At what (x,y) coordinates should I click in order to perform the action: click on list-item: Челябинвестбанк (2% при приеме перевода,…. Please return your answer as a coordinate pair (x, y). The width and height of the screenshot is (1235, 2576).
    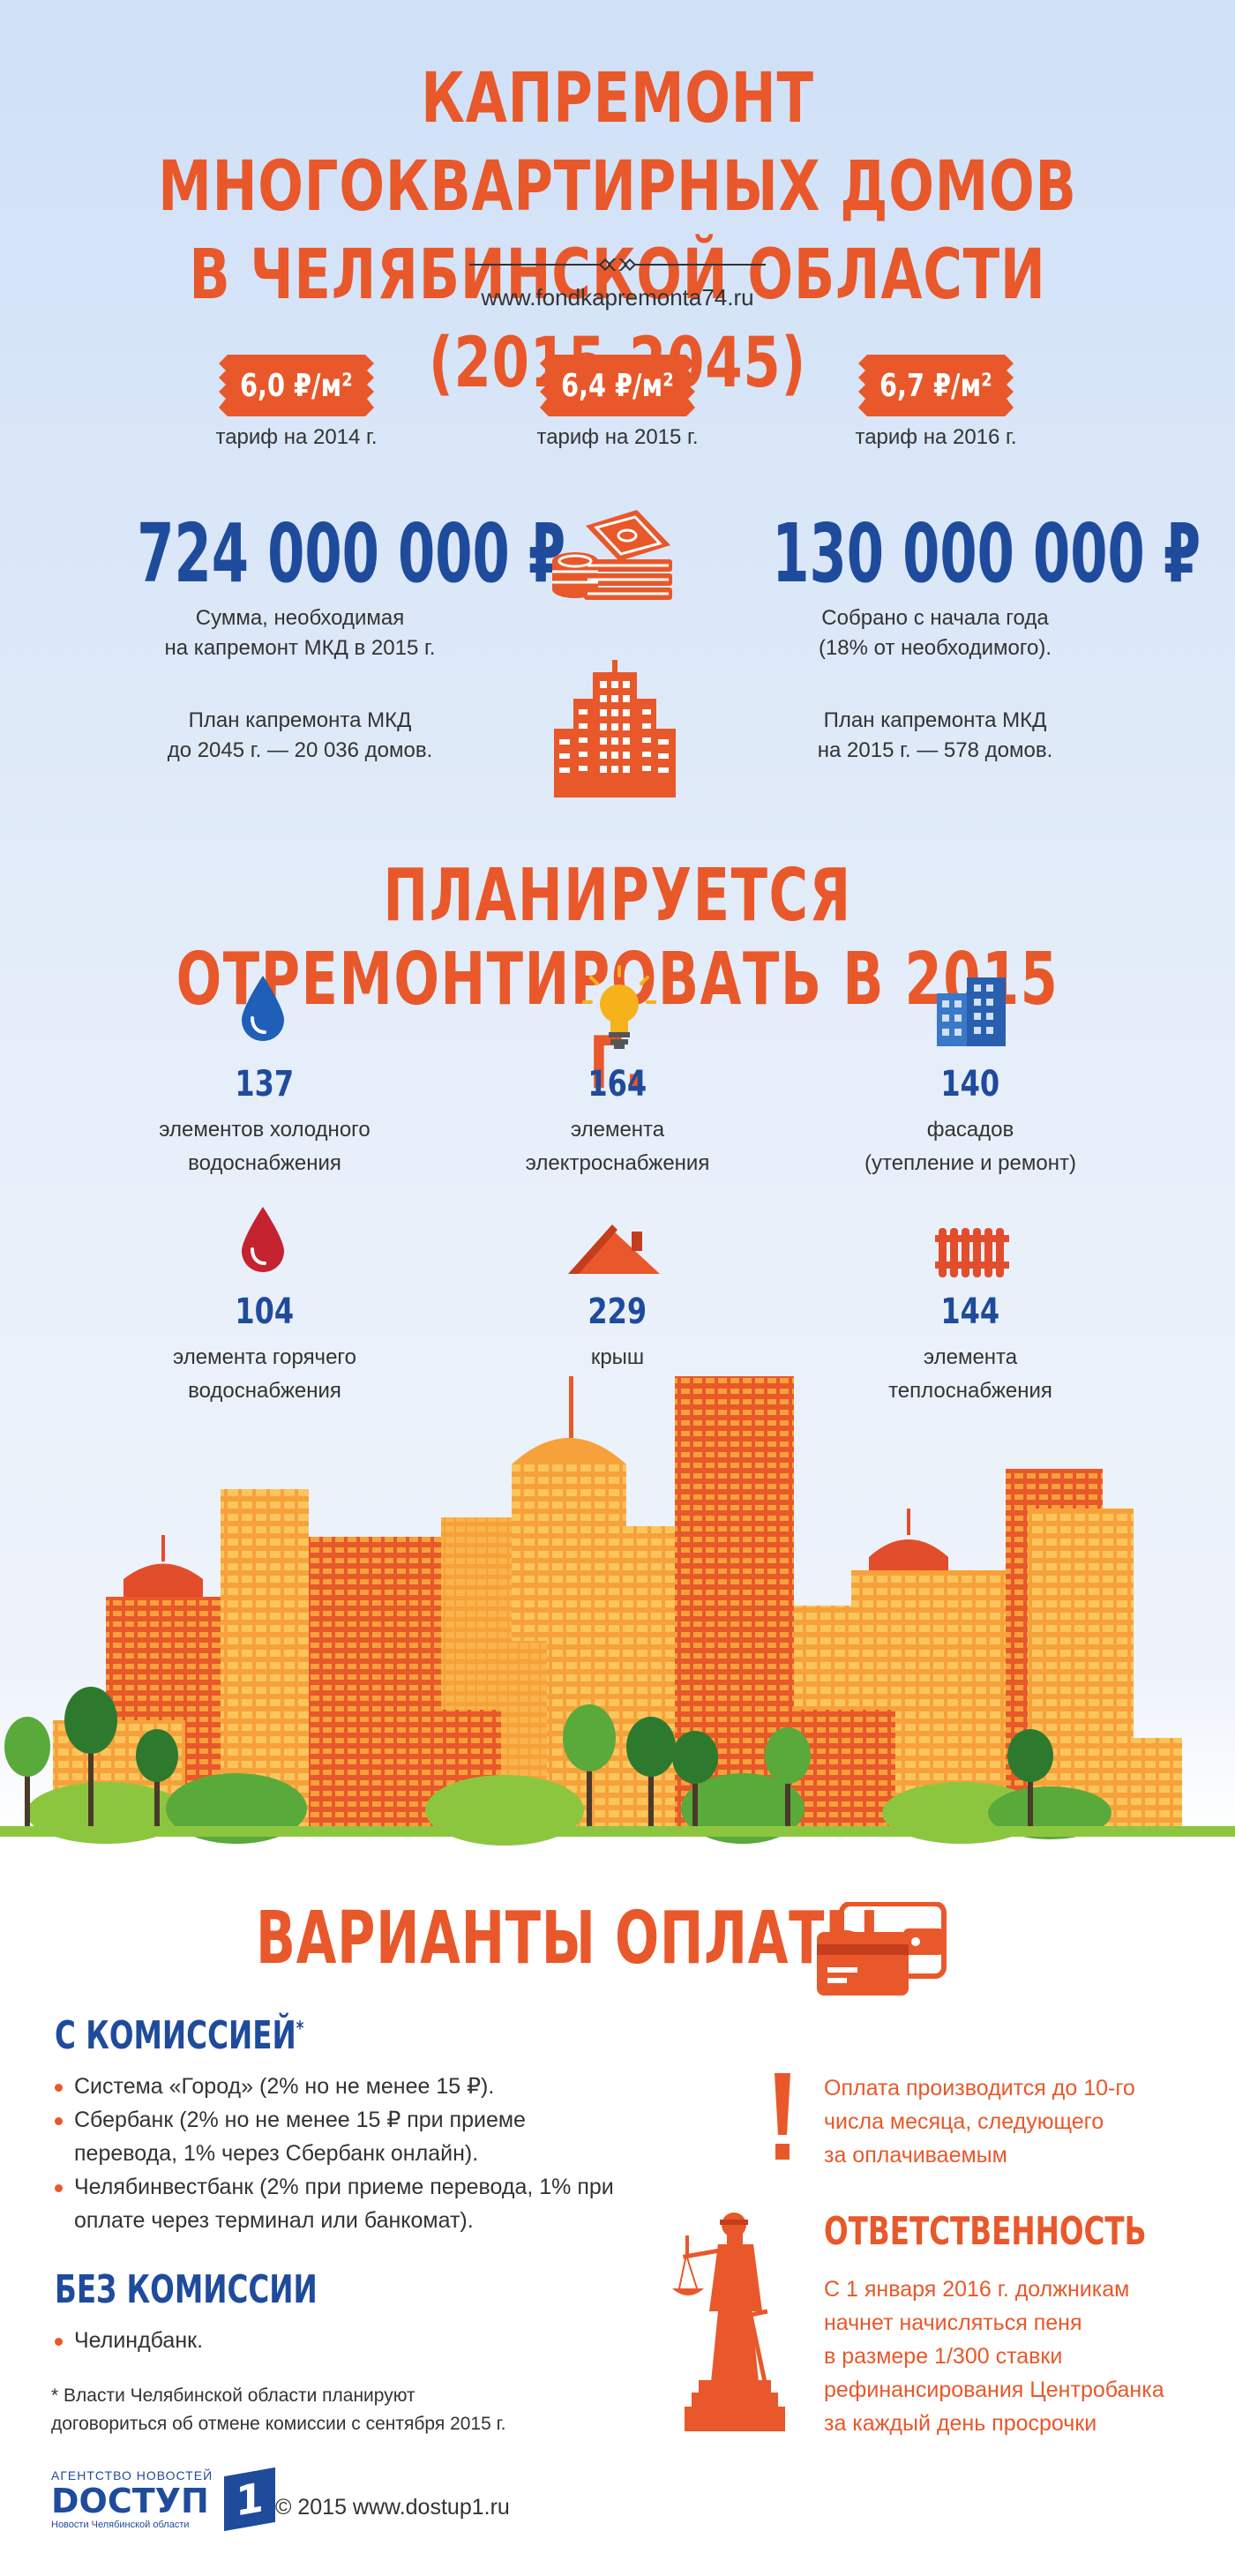
    Looking at the image, I should click on (337, 2204).